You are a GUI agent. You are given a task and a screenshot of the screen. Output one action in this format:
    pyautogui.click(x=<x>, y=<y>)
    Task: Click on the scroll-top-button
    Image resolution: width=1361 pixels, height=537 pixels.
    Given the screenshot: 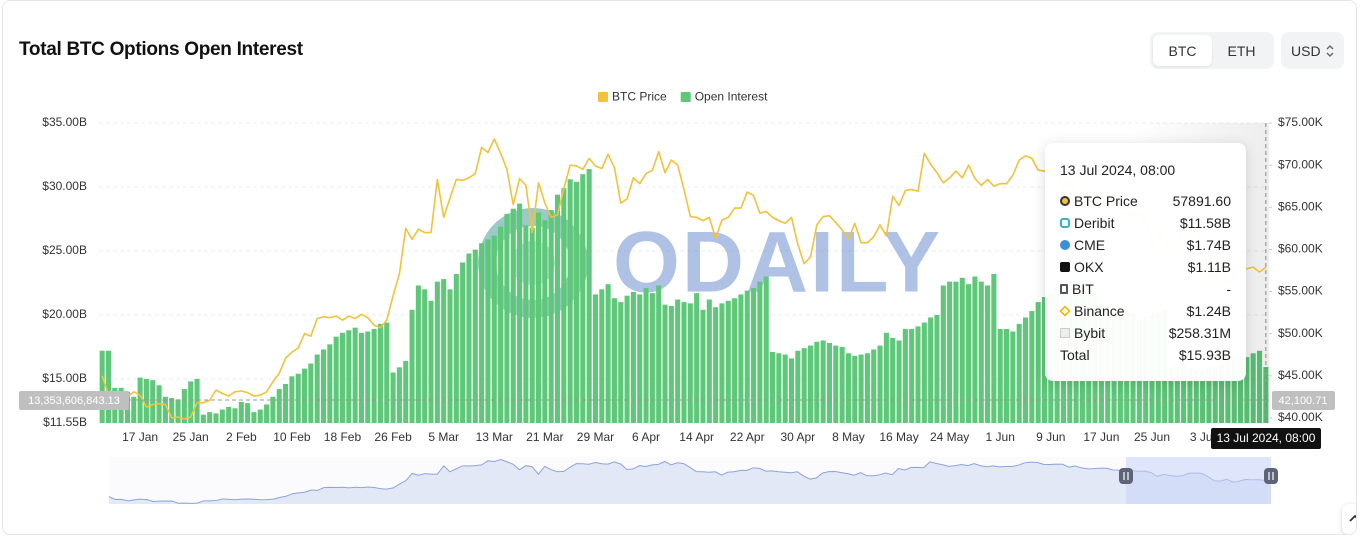 What is the action you would take?
    pyautogui.click(x=1349, y=519)
    